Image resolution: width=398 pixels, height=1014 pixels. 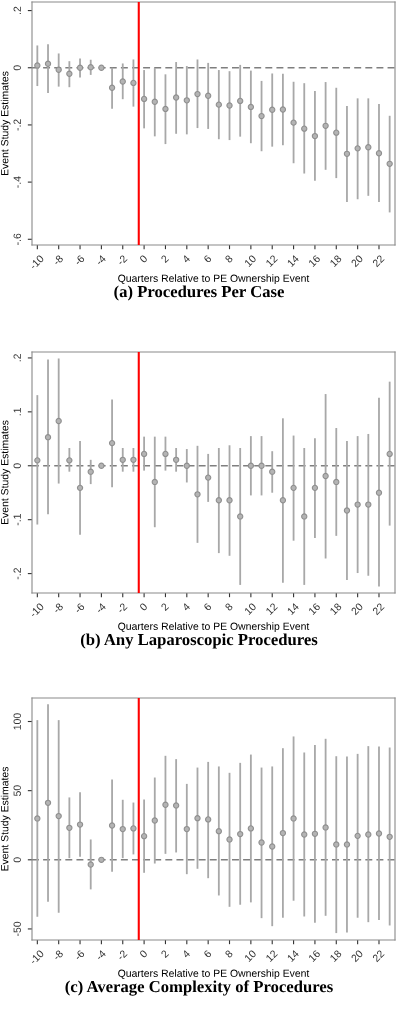 I want to click on x-tick-label: 2, so click(x=165, y=607).